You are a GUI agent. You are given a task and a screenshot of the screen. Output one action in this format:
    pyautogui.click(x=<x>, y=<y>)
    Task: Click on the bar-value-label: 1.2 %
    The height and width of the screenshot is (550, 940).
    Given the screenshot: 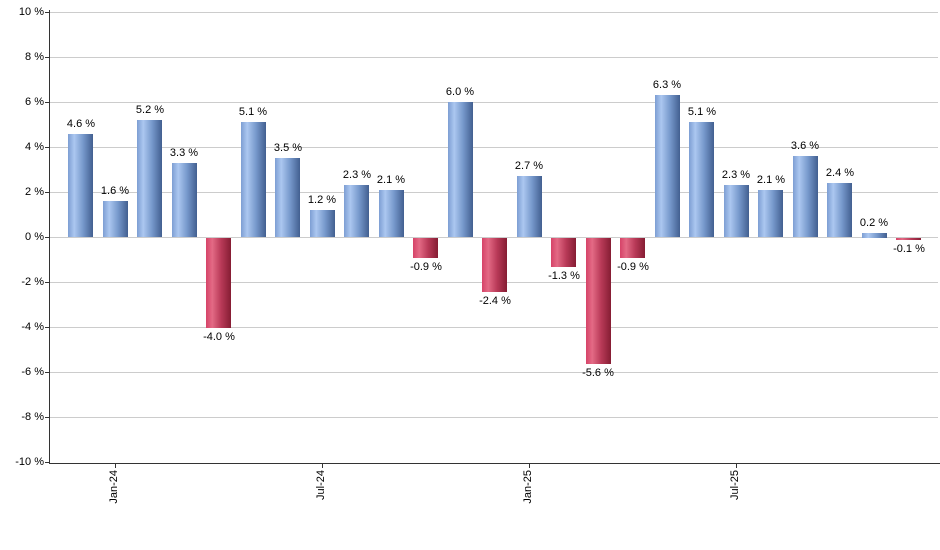 What is the action you would take?
    pyautogui.click(x=322, y=200)
    